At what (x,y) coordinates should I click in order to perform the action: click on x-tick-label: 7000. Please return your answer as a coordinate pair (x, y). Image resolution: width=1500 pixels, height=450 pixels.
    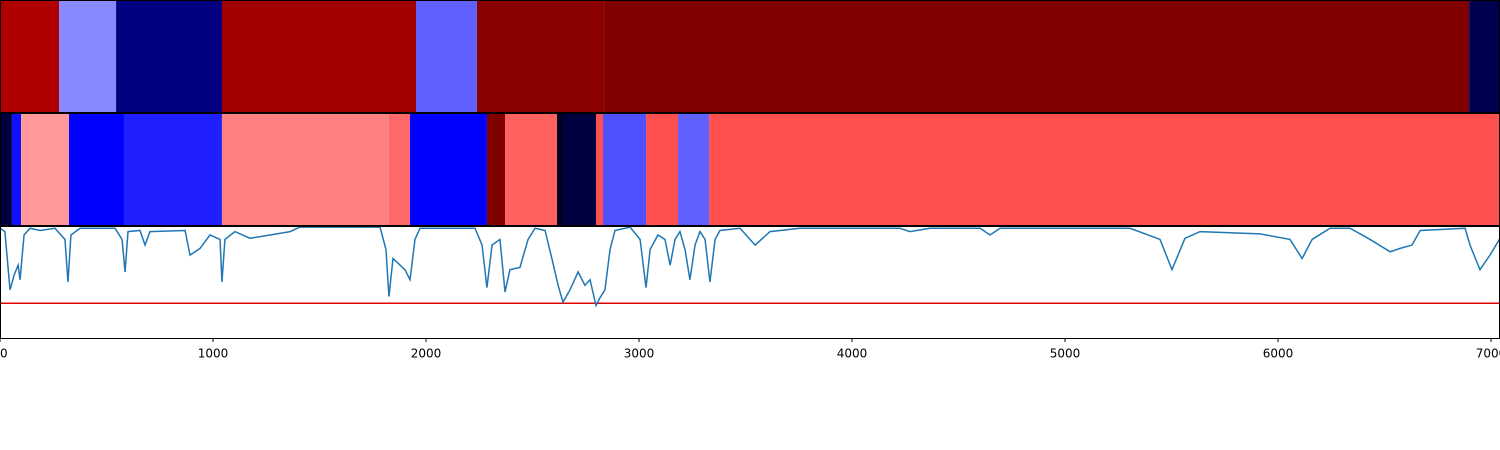
    Looking at the image, I should click on (1488, 354).